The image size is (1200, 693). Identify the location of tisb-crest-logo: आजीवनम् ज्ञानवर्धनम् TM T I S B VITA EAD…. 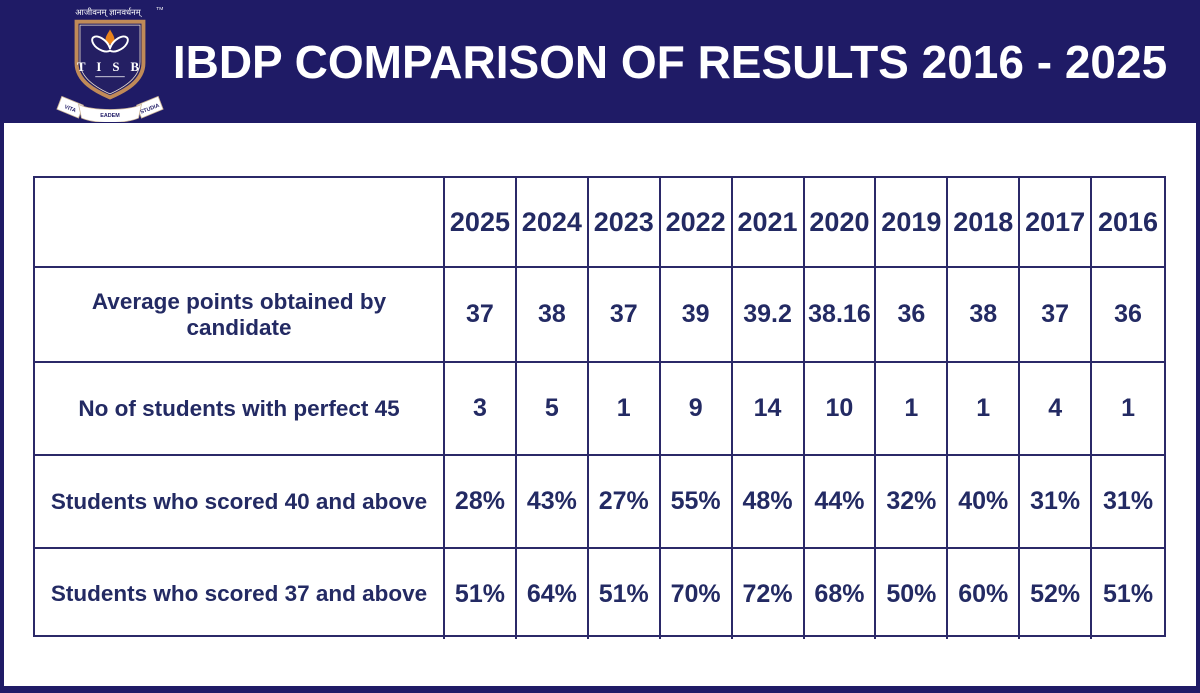
(110, 64).